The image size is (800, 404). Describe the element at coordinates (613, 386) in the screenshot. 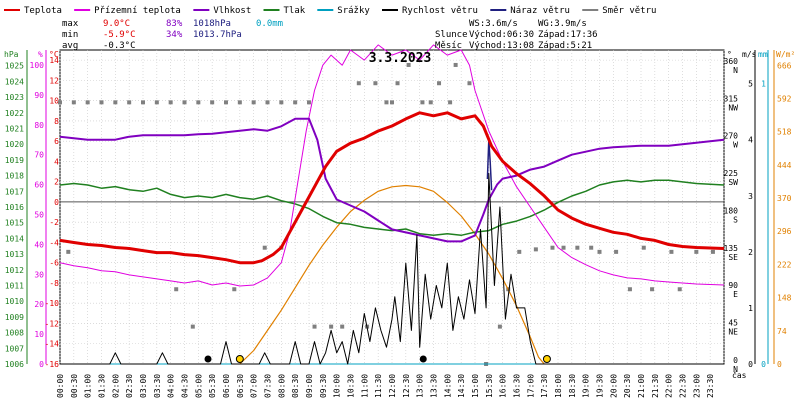

I see `x-tick-label: 20:00` at that location.